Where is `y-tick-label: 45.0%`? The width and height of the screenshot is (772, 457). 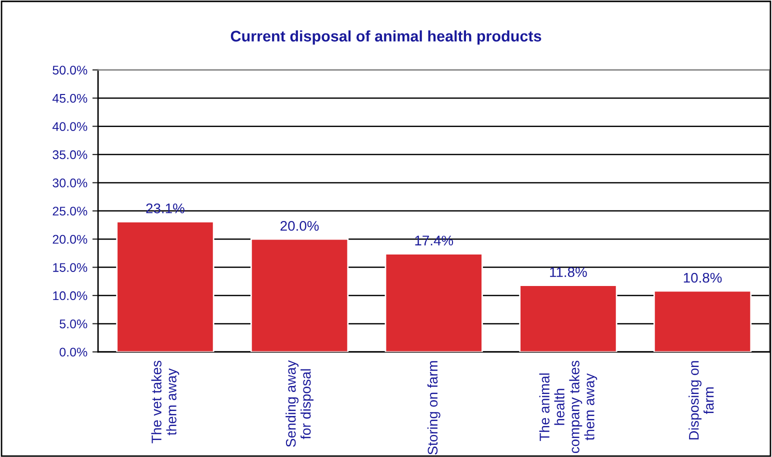
y-tick-label: 45.0% is located at coordinates (70, 98).